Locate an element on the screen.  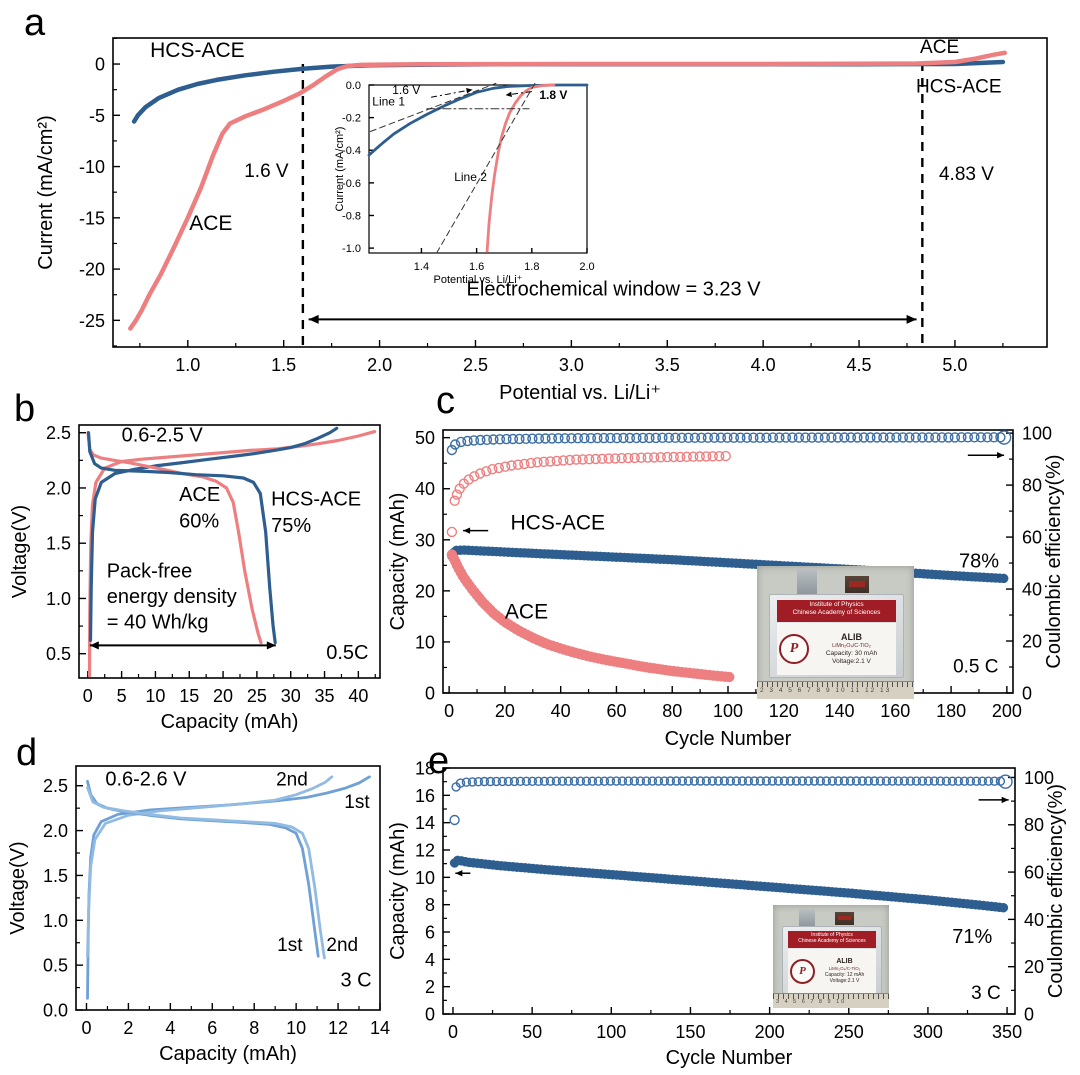
svg-text: 2.5 is located at coordinates (58, 433).